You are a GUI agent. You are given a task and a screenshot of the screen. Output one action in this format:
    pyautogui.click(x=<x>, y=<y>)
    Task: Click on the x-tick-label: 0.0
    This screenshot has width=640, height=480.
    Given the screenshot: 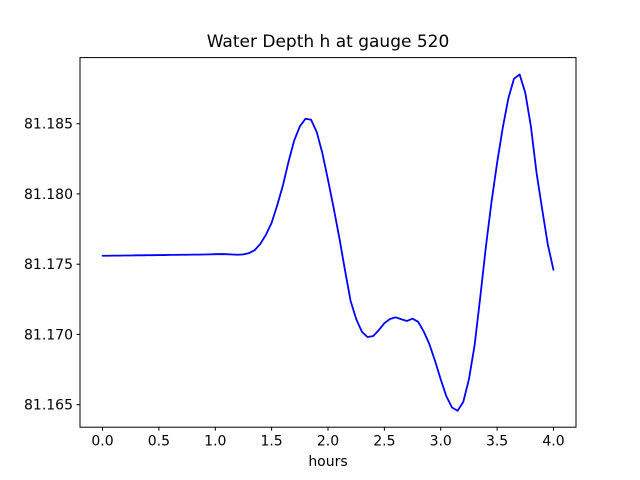 What is the action you would take?
    pyautogui.click(x=102, y=442)
    